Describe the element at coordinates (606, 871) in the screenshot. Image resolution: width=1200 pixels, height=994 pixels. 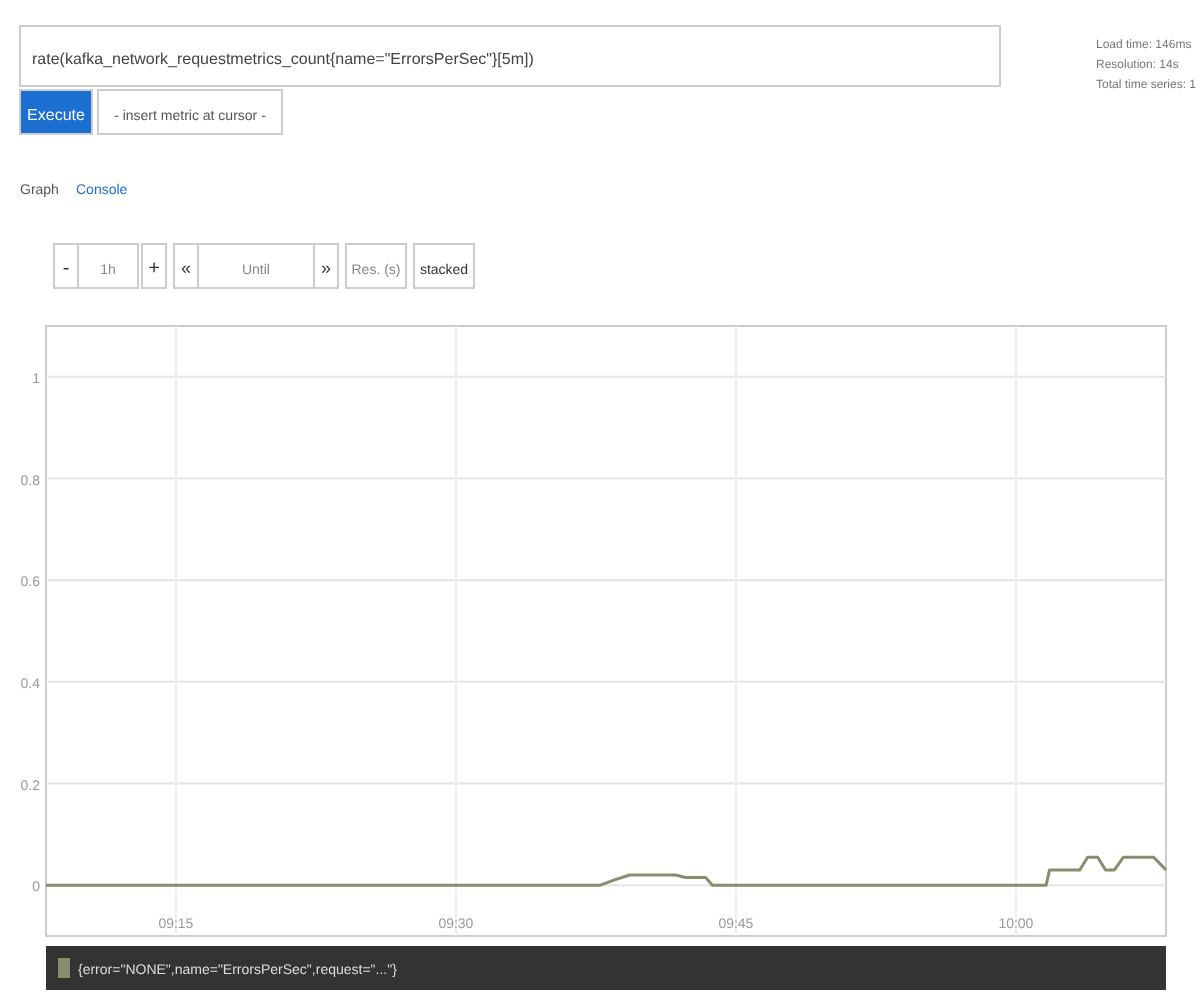
I see `line-series` at that location.